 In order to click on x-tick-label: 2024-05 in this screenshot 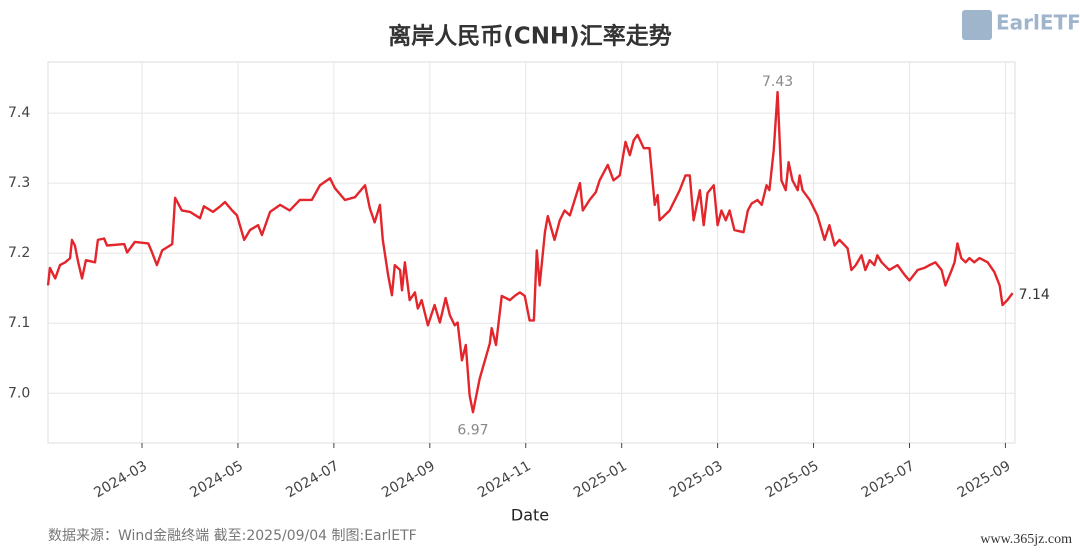, I will do `click(216, 479)`.